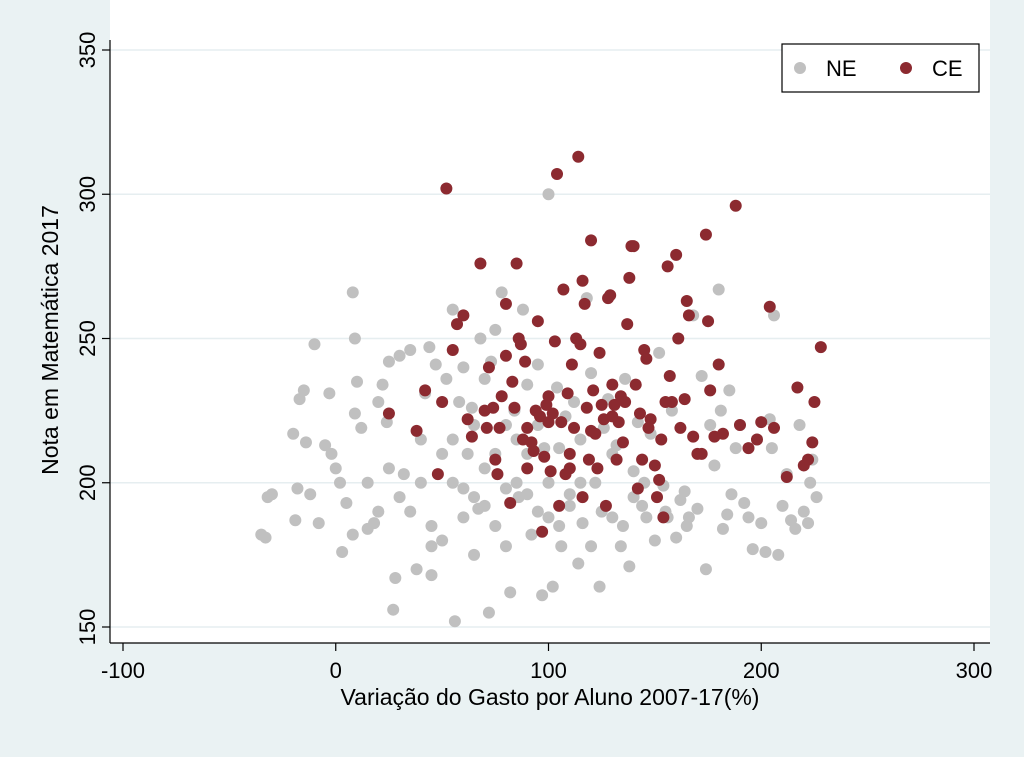 The height and width of the screenshot is (757, 1024). What do you see at coordinates (87, 338) in the screenshot?
I see `y-tick-label: 250` at bounding box center [87, 338].